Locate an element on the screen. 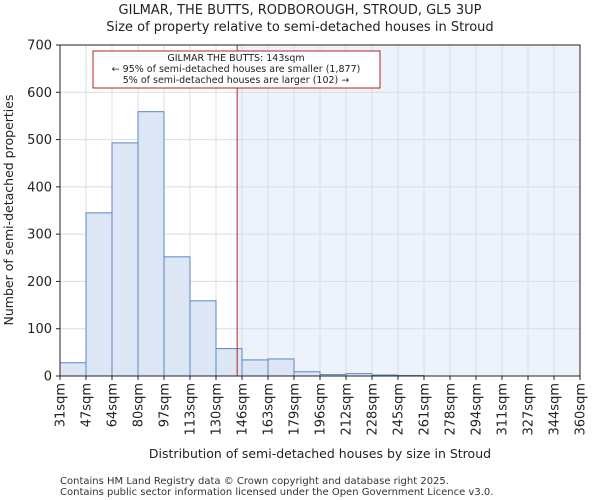 The height and width of the screenshot is (500, 600). x-tick-label: 311sqm is located at coordinates (503, 409).